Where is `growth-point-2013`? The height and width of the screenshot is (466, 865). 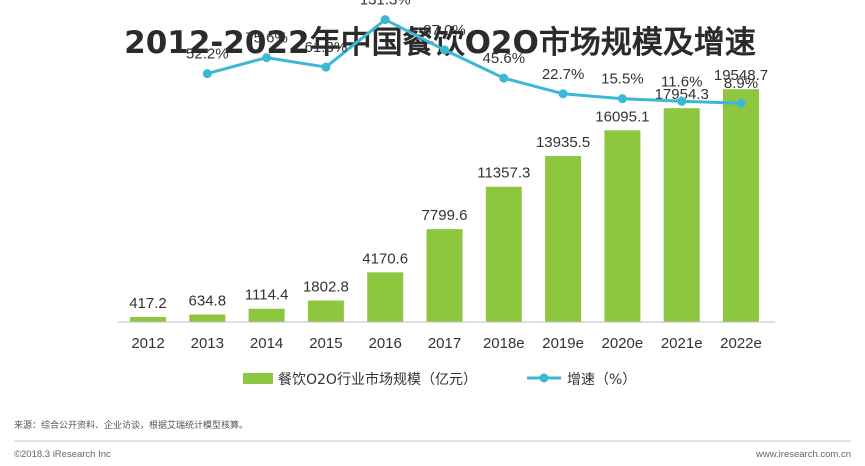
growth-point-2013 is located at coordinates (207, 74).